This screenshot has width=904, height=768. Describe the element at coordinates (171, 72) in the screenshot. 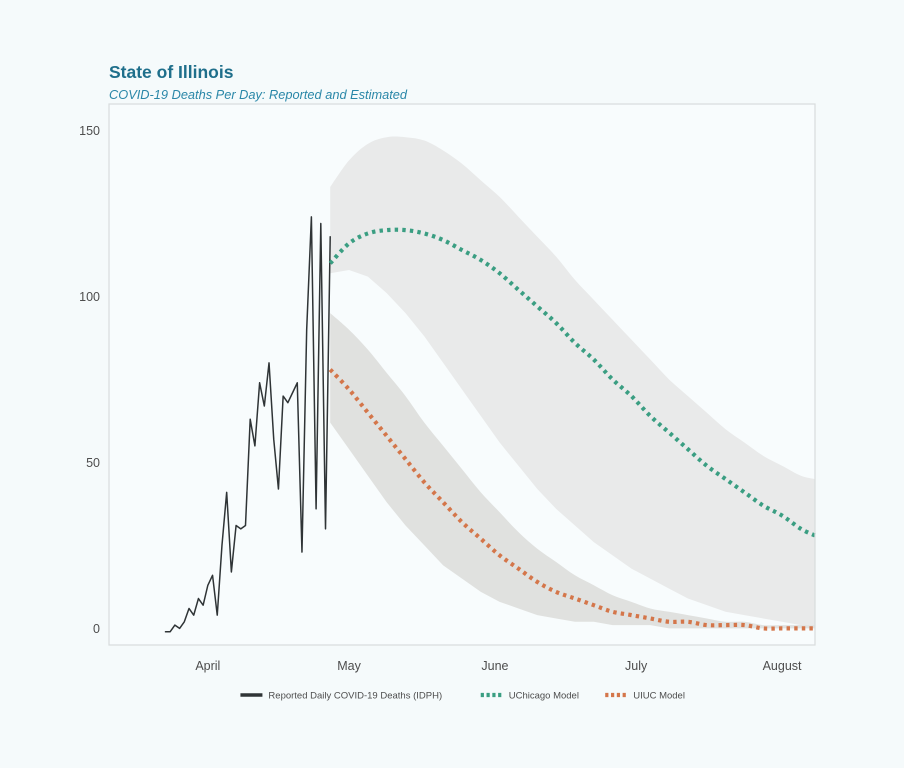

I see `page-title: State of Illinois` at that location.